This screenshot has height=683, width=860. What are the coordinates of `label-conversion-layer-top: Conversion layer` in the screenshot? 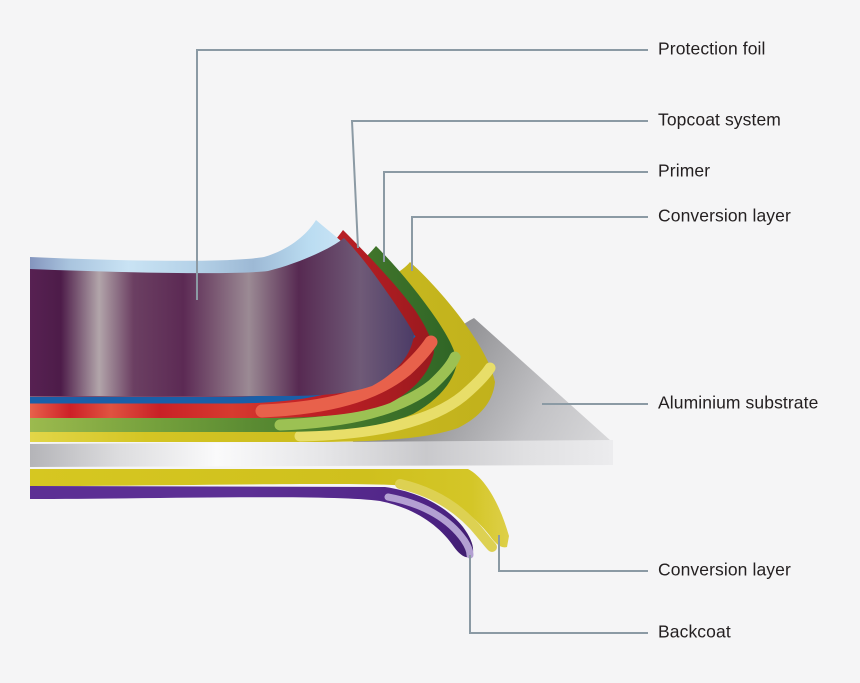 It's located at (724, 215).